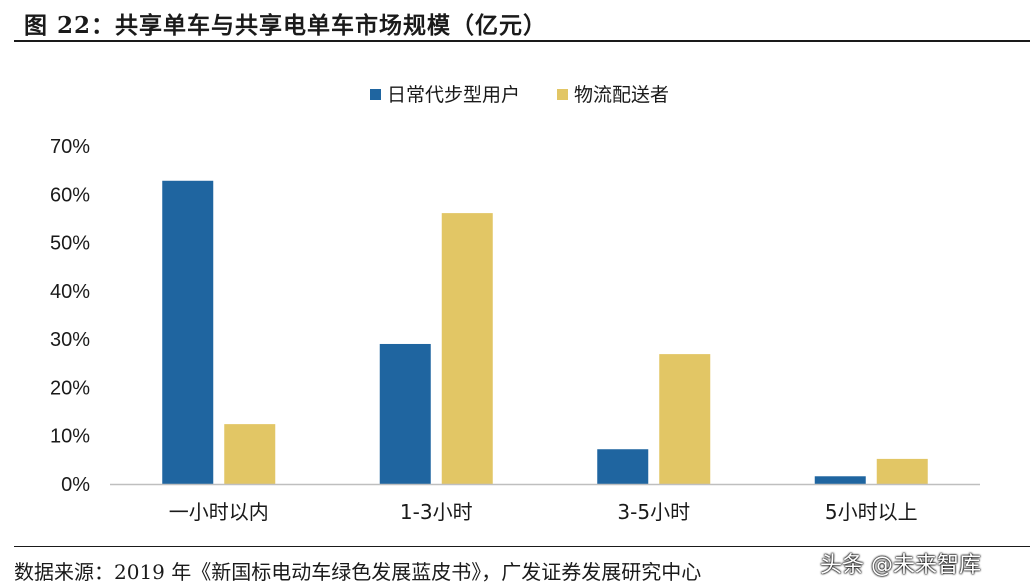 This screenshot has width=1036, height=588. I want to click on x-axis: 一小时以内 1-3小时 3-5小时 5小时以上, so click(545, 503).